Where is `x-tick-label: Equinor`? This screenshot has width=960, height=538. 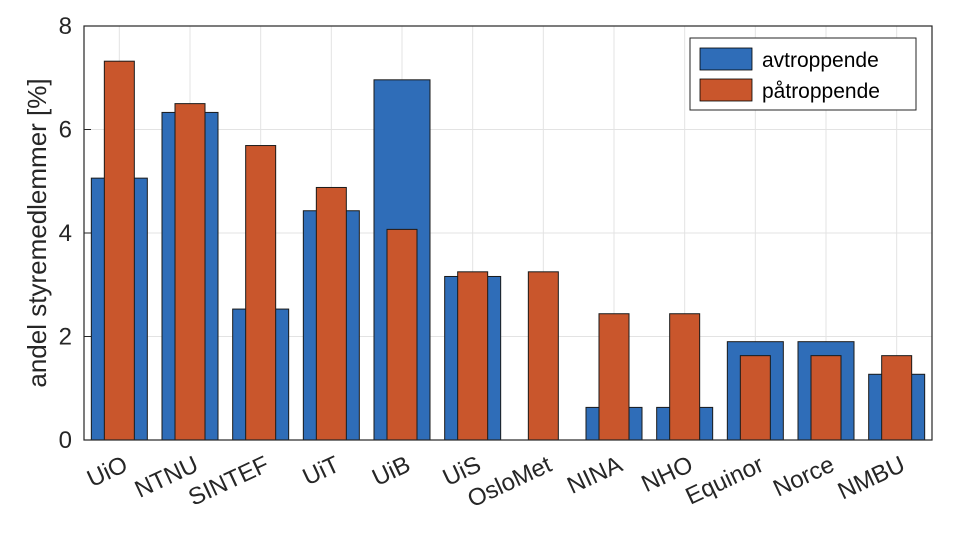
x-tick-label: Equinor is located at coordinates (724, 480).